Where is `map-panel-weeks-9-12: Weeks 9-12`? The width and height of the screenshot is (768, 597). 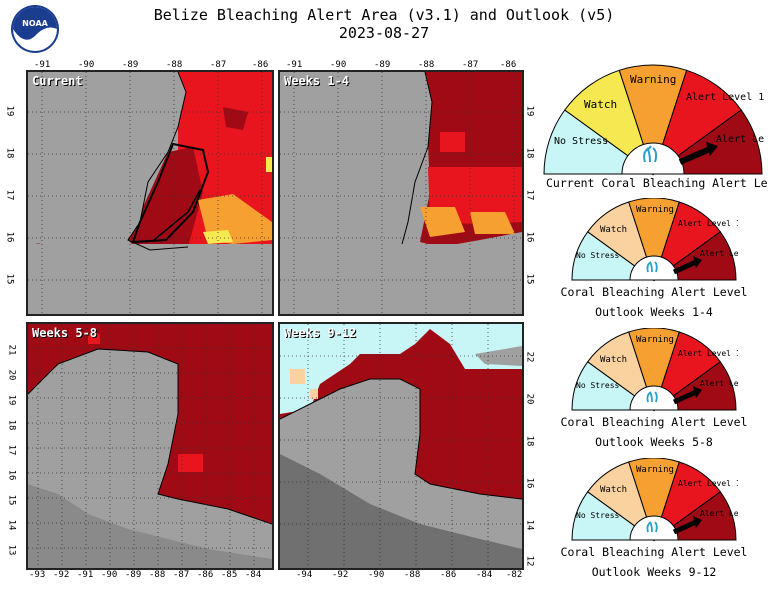
map-panel-weeks-9-12: Weeks 9-12 is located at coordinates (401, 446).